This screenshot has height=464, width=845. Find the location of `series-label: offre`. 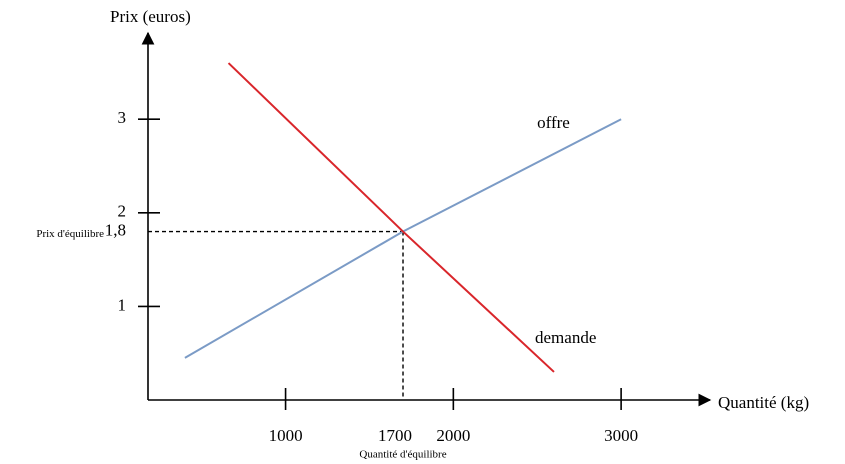

series-label: offre is located at coordinates (553, 122).